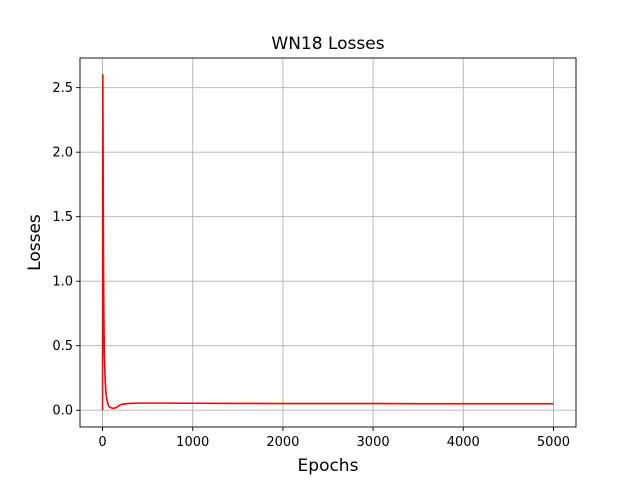 The height and width of the screenshot is (480, 640). Describe the element at coordinates (334, 438) in the screenshot. I see `x-axis: 0 1000 2000 3000 4000 5000` at that location.